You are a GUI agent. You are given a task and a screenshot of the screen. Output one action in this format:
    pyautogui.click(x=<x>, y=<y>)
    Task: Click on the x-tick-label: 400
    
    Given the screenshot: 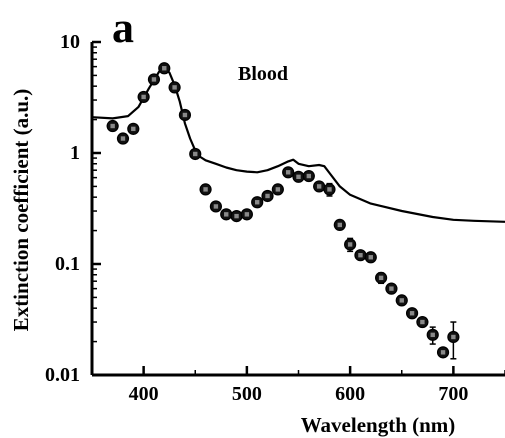 What is the action you would take?
    pyautogui.click(x=144, y=394)
    